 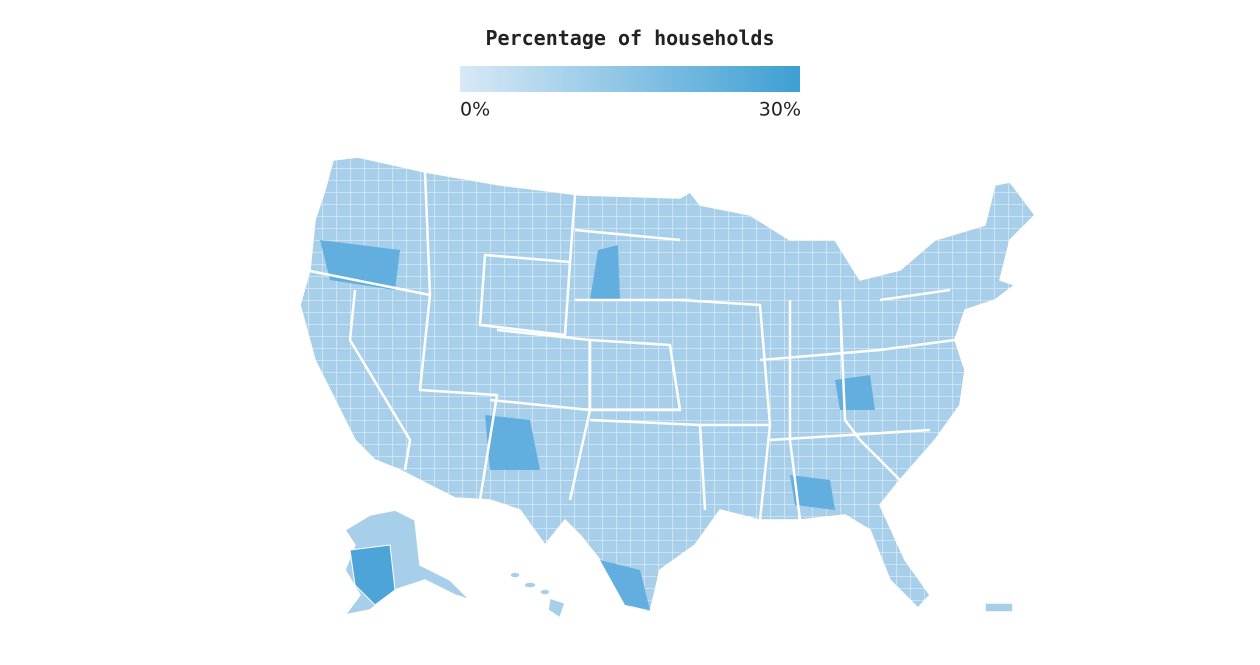 What do you see at coordinates (537, 595) in the screenshot?
I see `hawaii` at bounding box center [537, 595].